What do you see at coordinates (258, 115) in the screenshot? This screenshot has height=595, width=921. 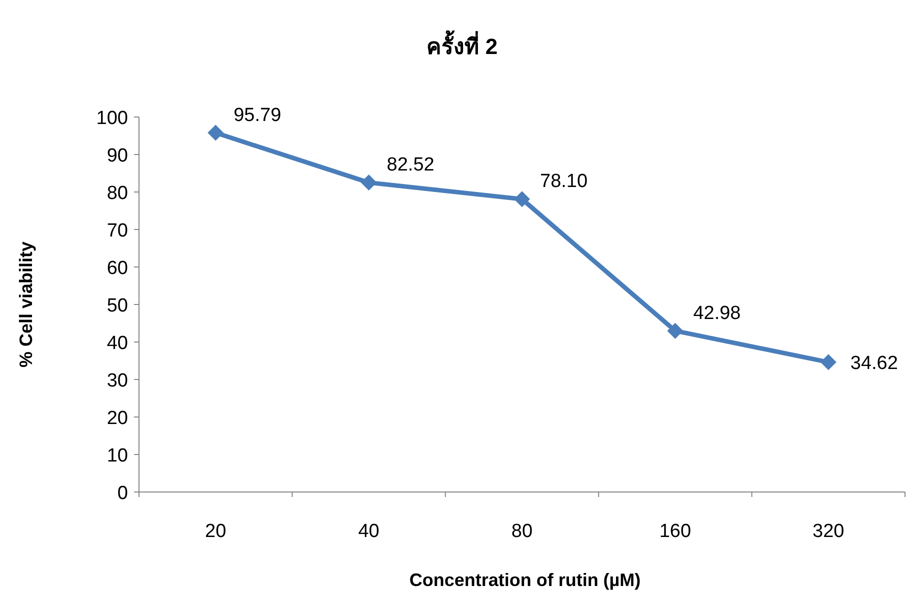 I see `data-label: 95.79` at bounding box center [258, 115].